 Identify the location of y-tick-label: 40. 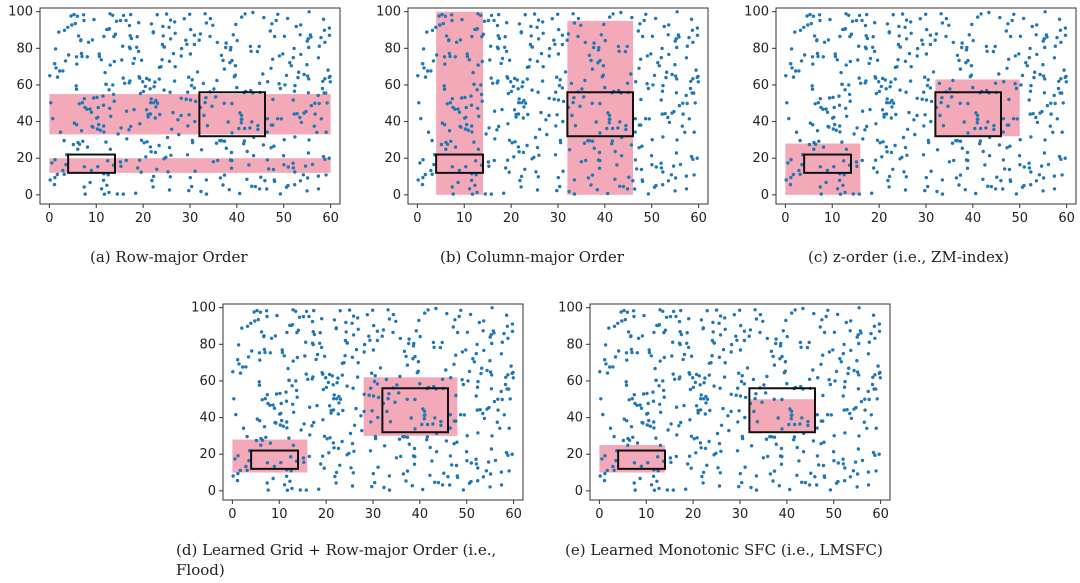
(24, 122).